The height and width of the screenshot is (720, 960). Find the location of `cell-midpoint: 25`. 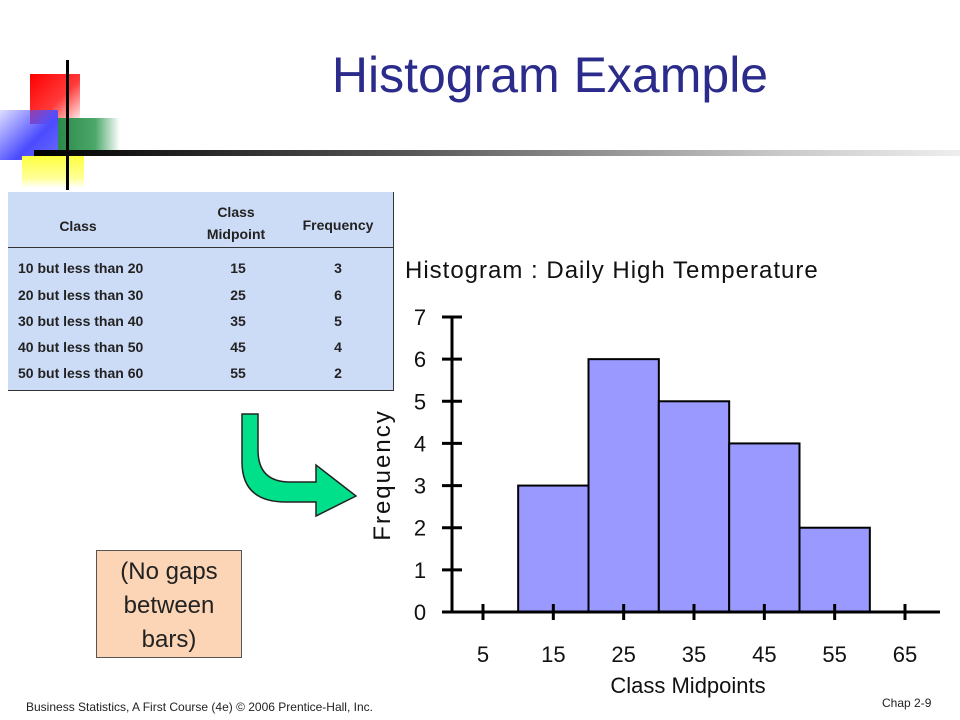

cell-midpoint: 25 is located at coordinates (238, 295).